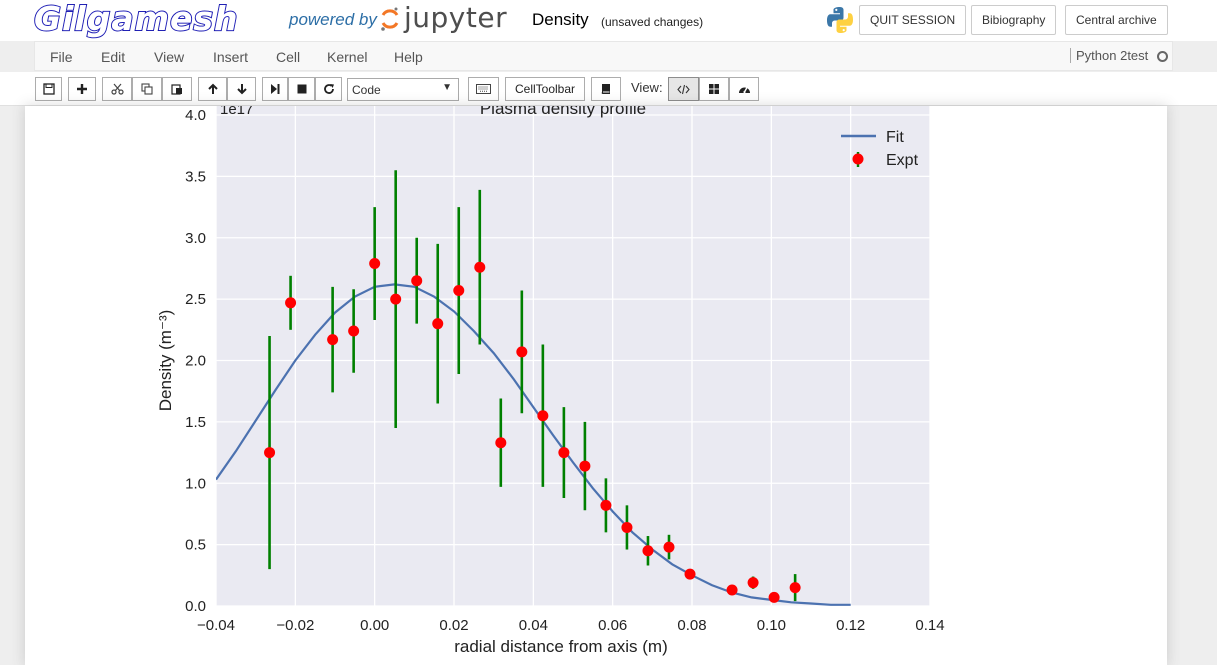 The width and height of the screenshot is (1217, 665). I want to click on y-axis-label: Density (m⁻³), so click(165, 361).